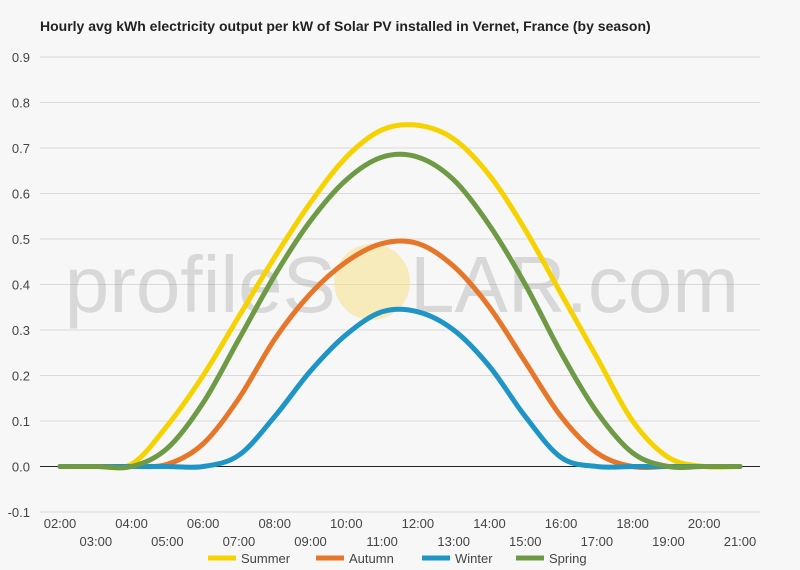 The width and height of the screenshot is (800, 570). Describe the element at coordinates (372, 282) in the screenshot. I see `watermark-sun` at that location.